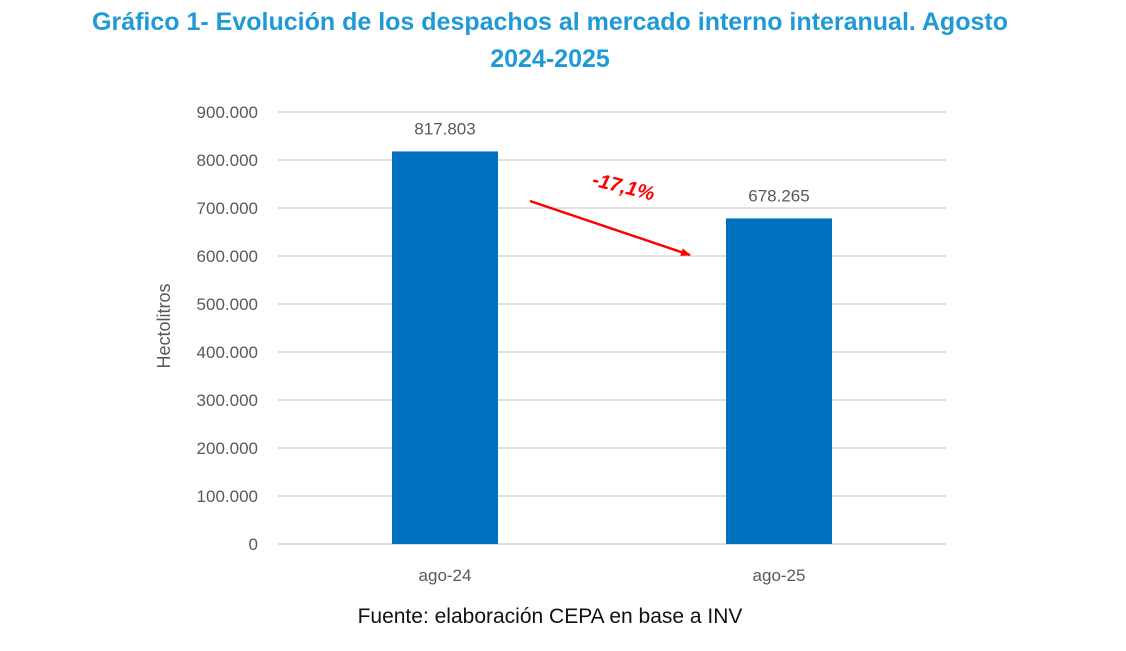 The image size is (1126, 651). Describe the element at coordinates (227, 112) in the screenshot. I see `y-tick-label: 900.000` at that location.